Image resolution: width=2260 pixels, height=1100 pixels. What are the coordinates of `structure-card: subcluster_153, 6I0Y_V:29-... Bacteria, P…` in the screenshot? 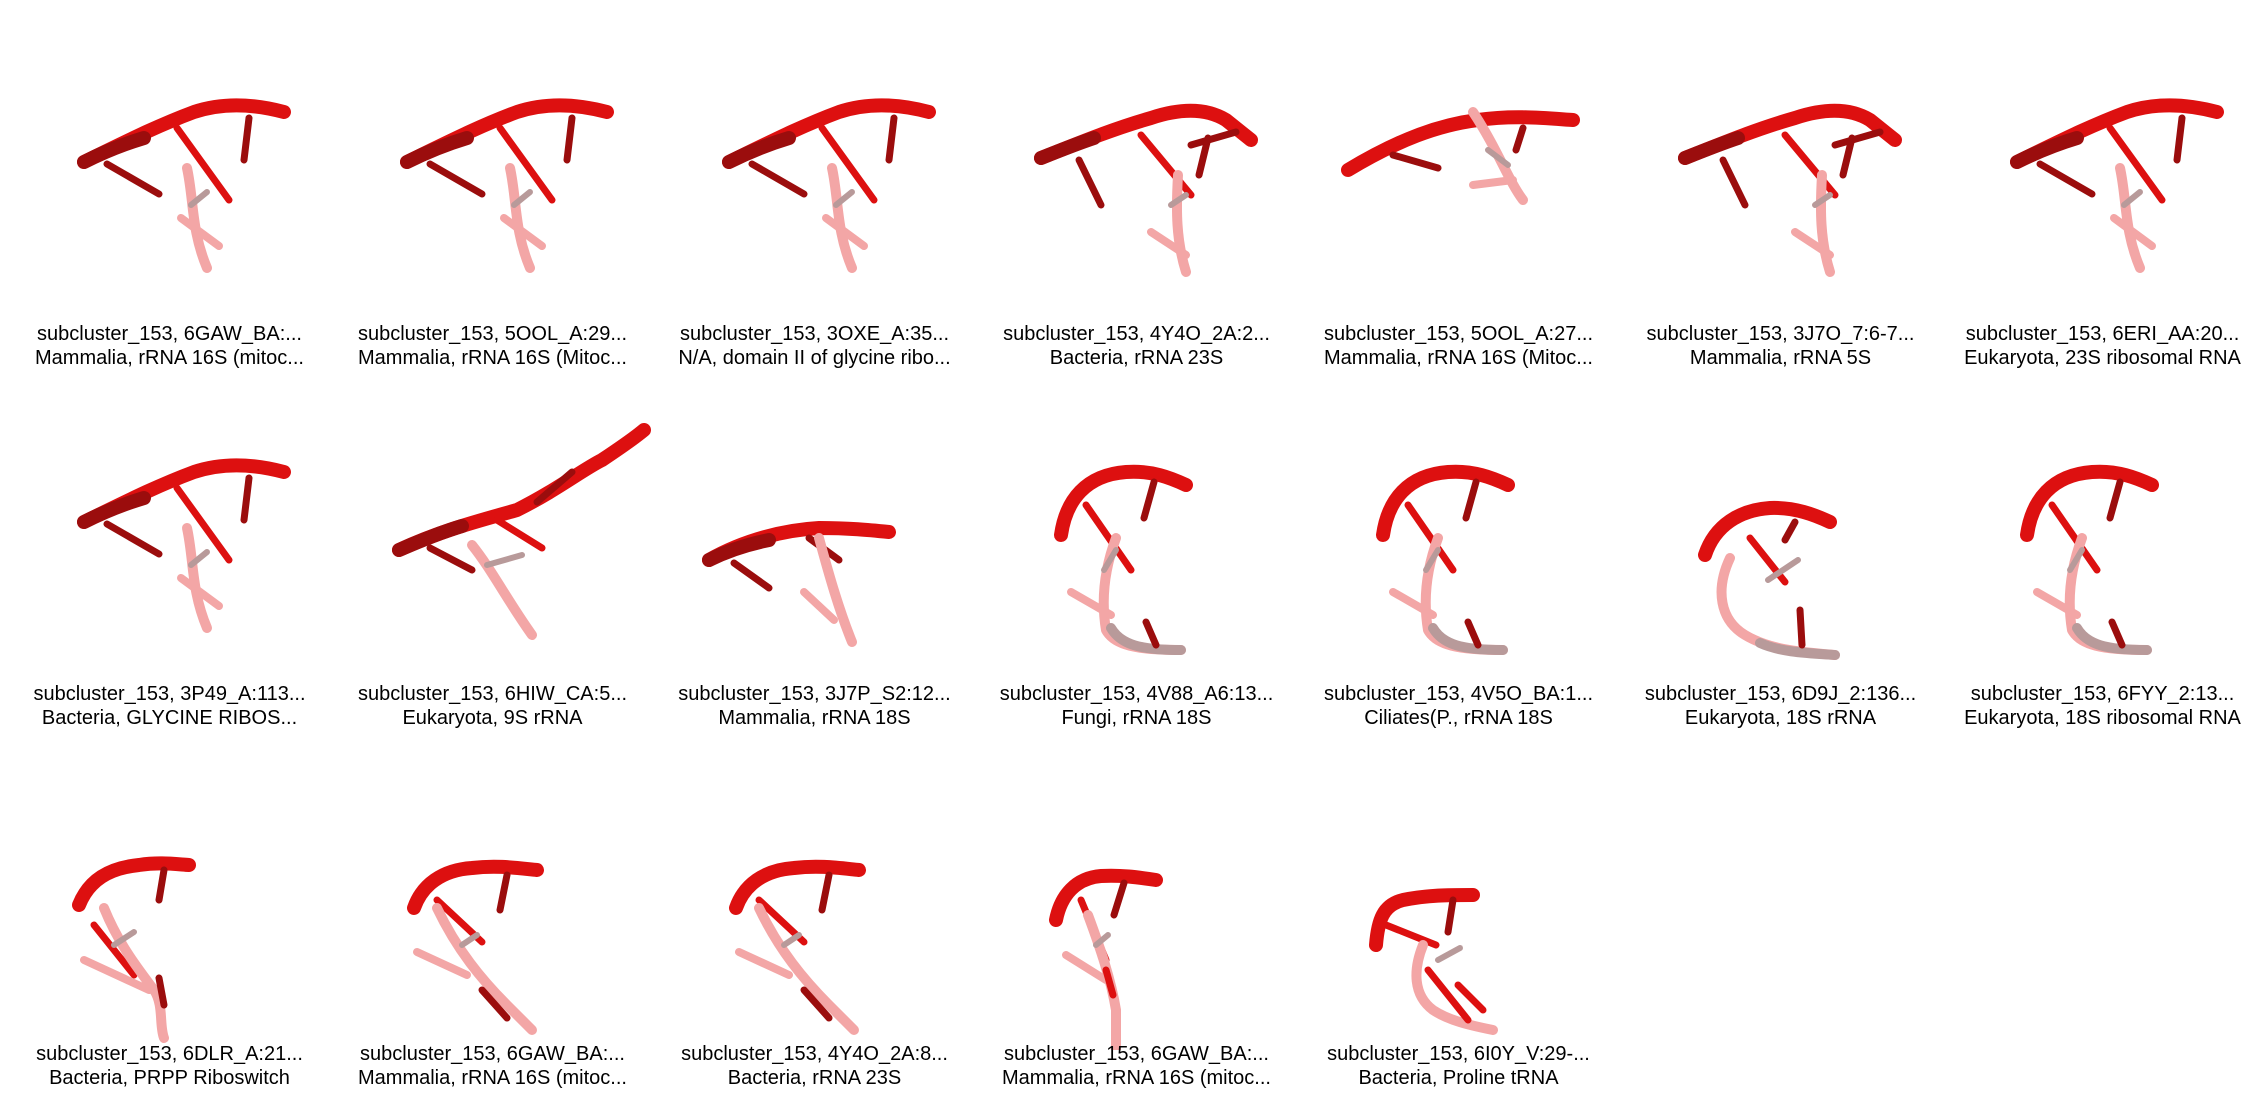 It's located at (1458, 904).